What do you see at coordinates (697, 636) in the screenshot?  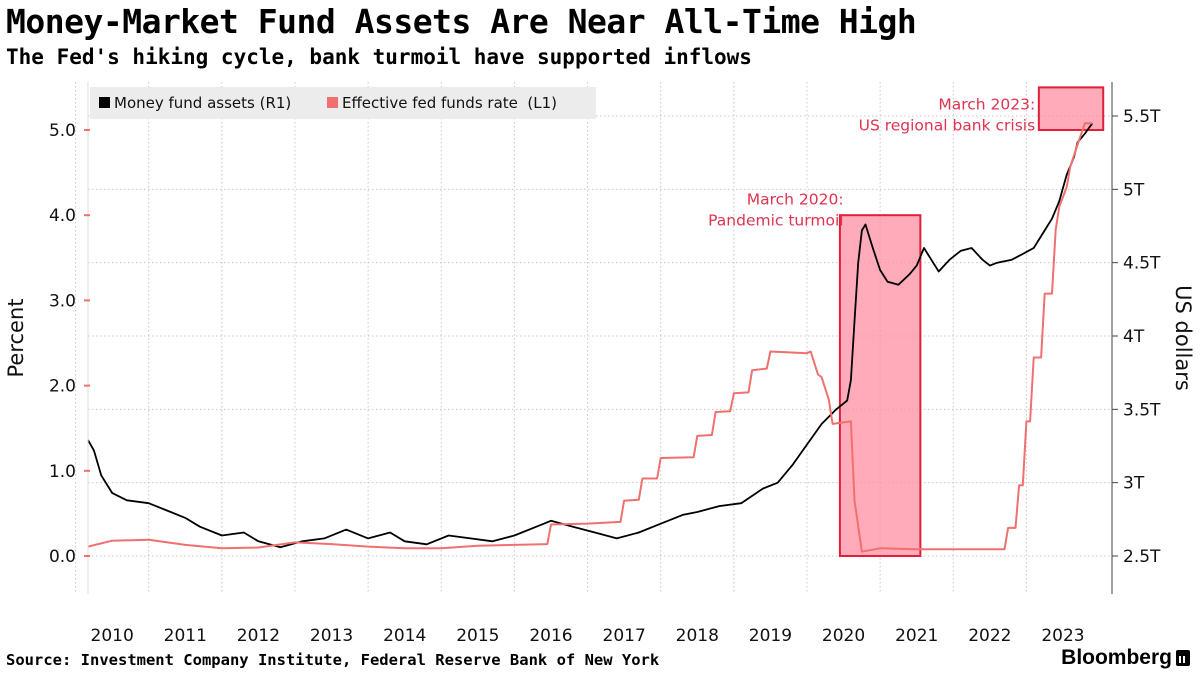 I see `x-tick-label: 2018` at bounding box center [697, 636].